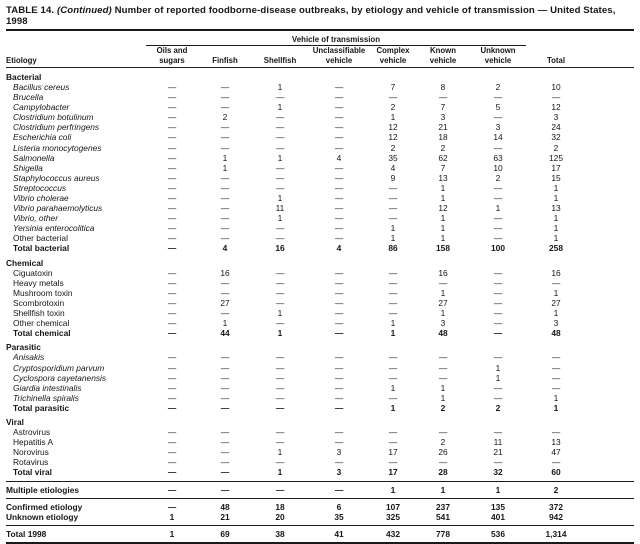 The image size is (640, 544). What do you see at coordinates (320, 218) in the screenshot?
I see `table-row-vibrio-other: Vibrio, other — — 1 — — 1 — 1` at bounding box center [320, 218].